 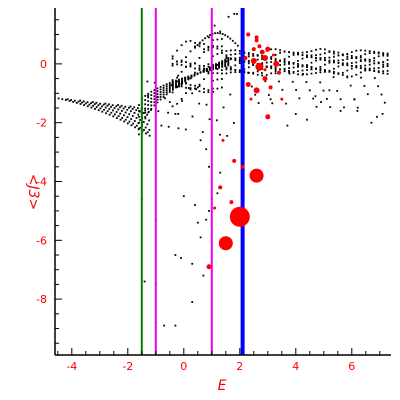 What do you see at coordinates (183, 366) in the screenshot?
I see `x-tick-label: 0` at bounding box center [183, 366].